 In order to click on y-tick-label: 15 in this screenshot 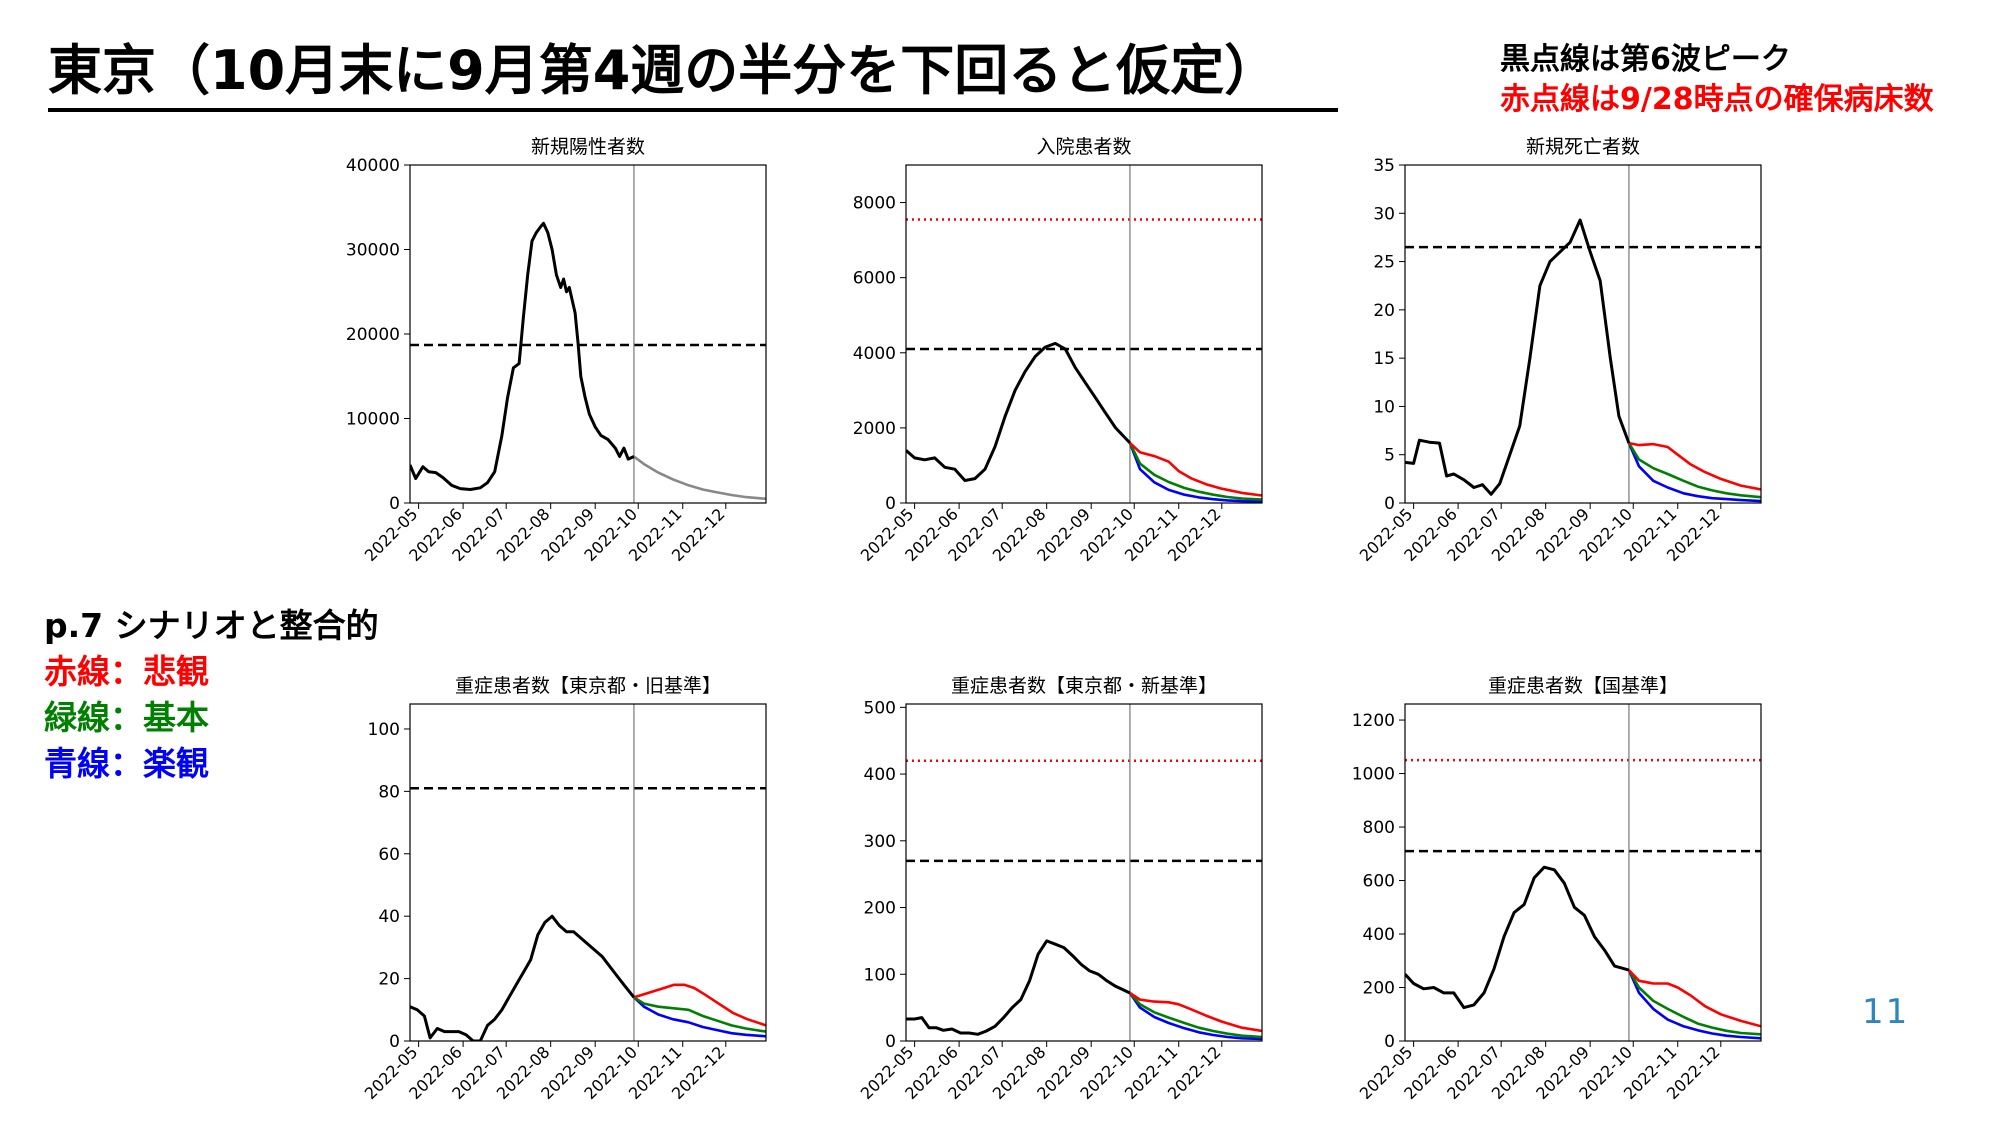, I will do `click(1384, 359)`.